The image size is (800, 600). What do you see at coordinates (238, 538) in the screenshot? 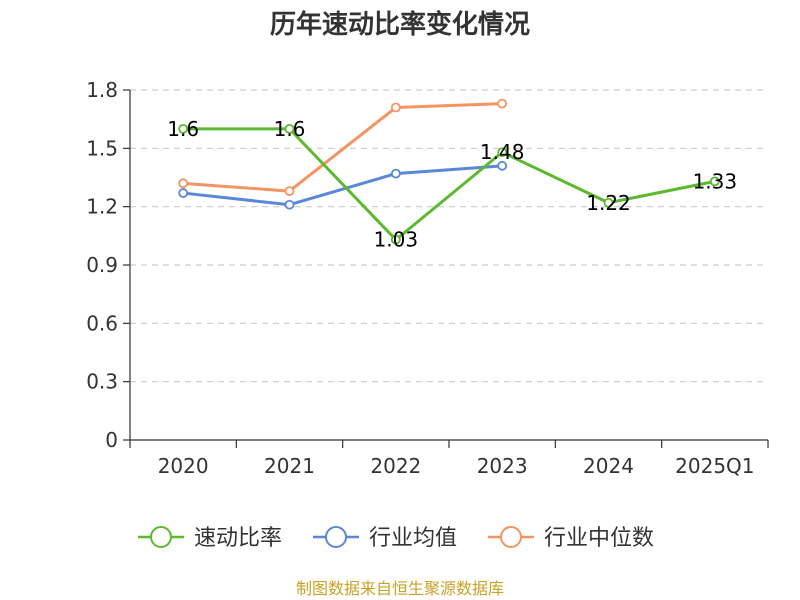
I see `legend-label: 速动比率` at bounding box center [238, 538].